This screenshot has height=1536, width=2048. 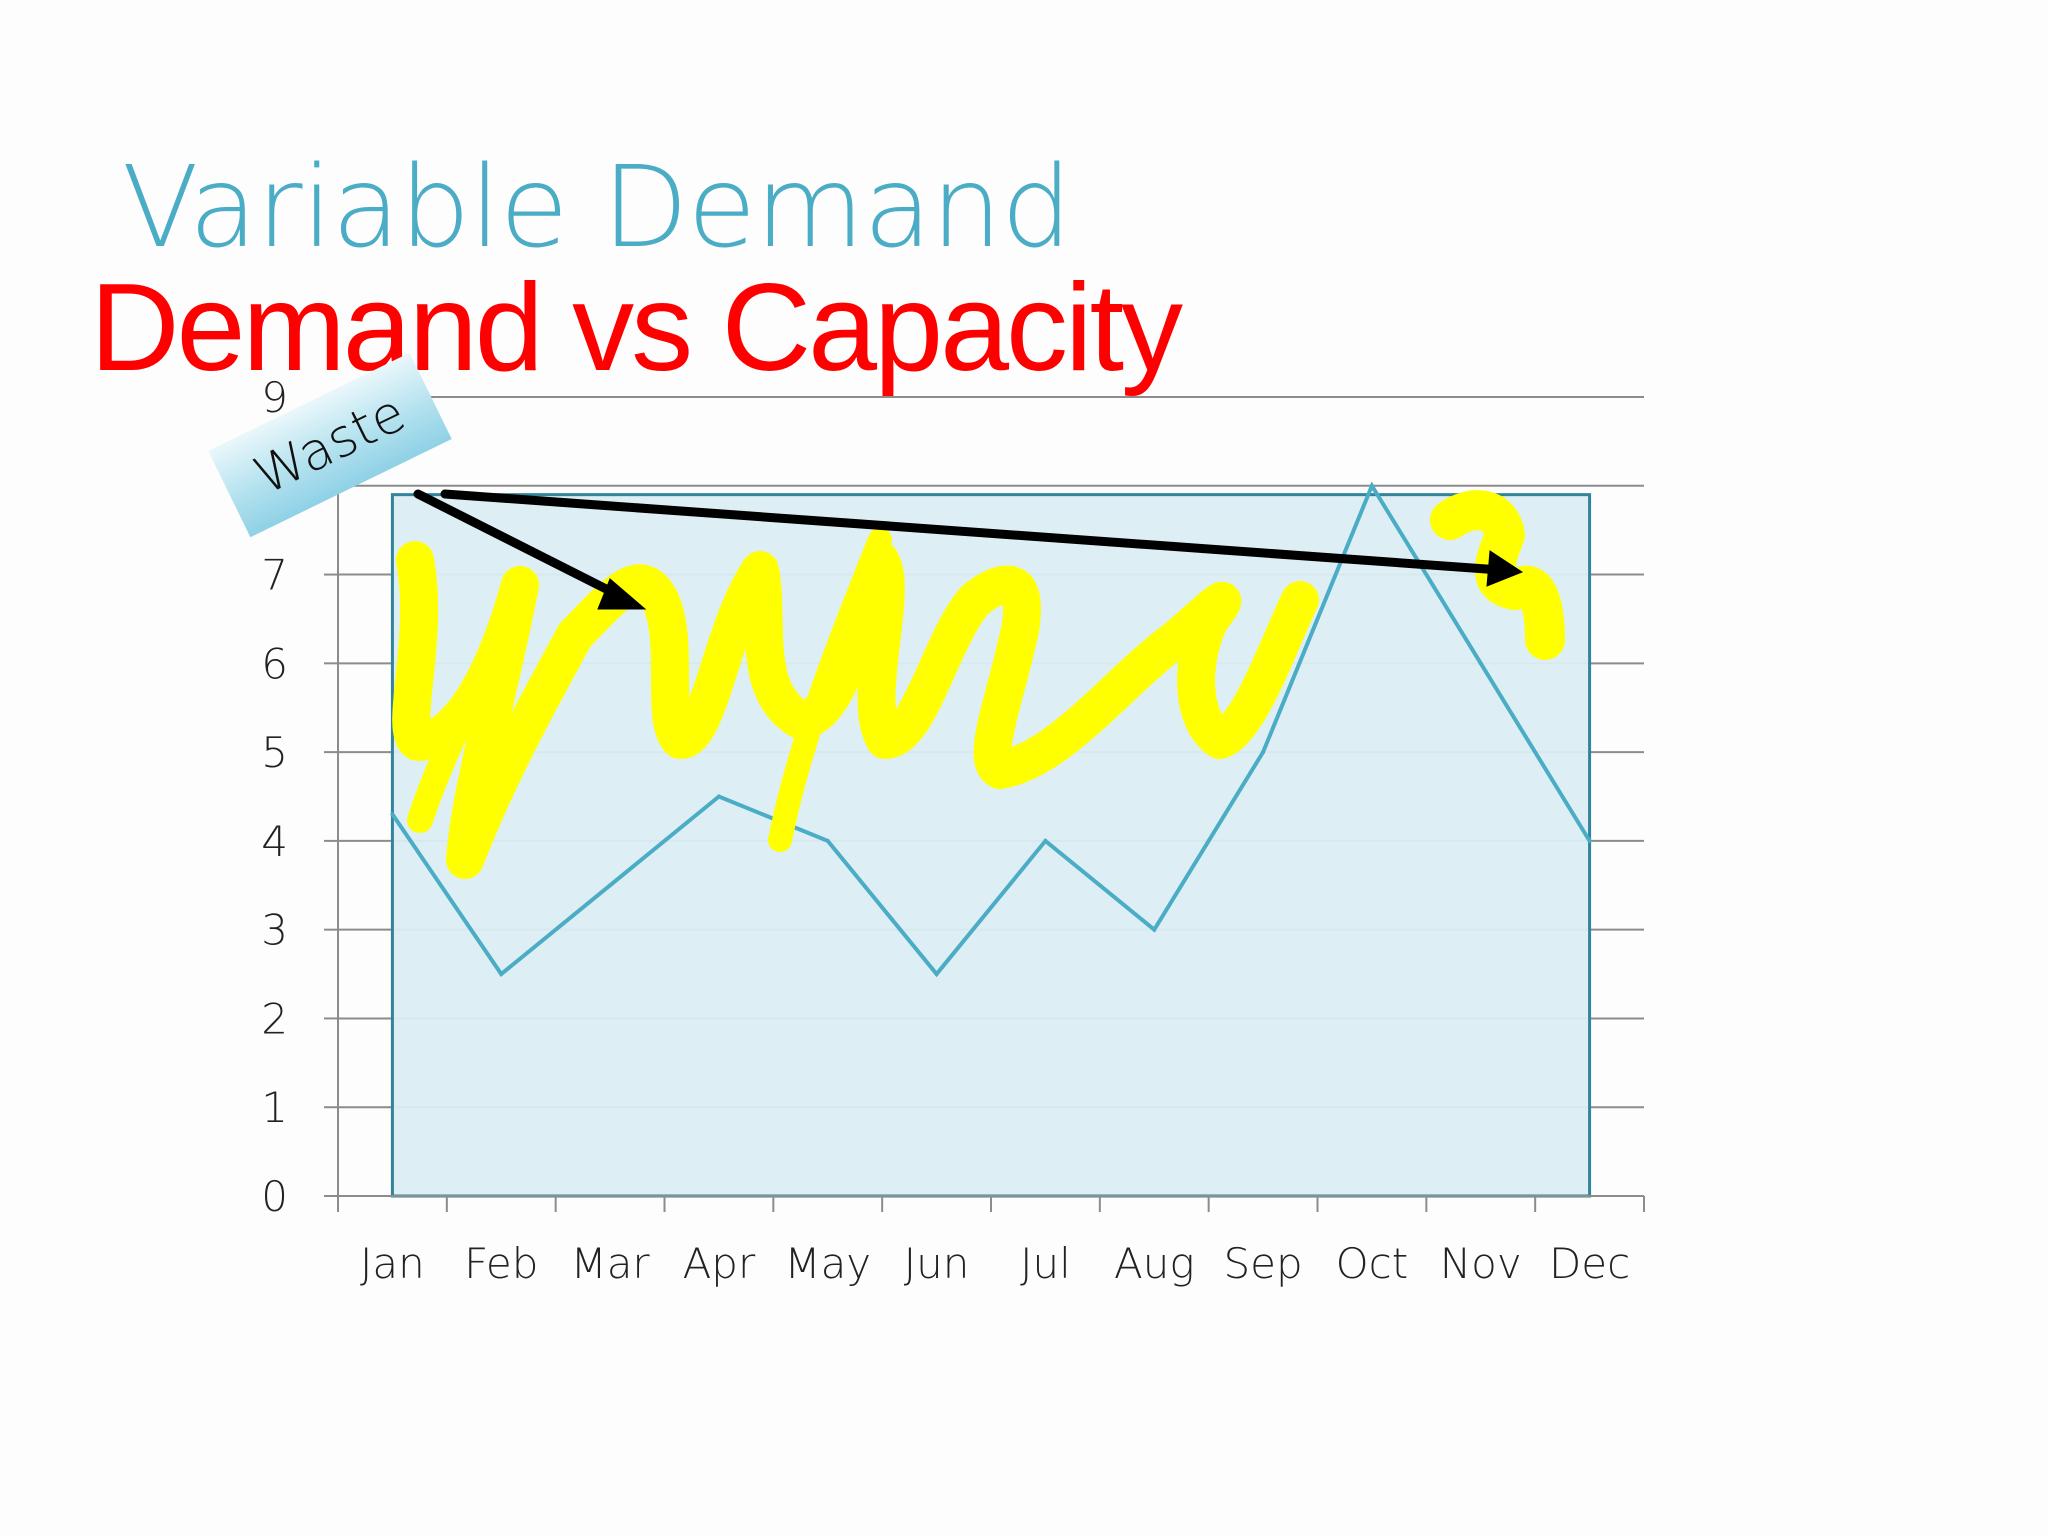 I want to click on slide-title: Variable Demand, so click(x=597, y=208).